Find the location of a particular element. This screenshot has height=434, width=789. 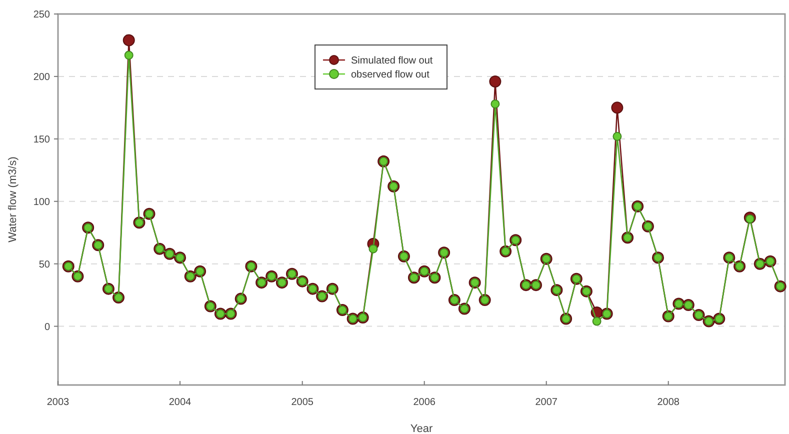

x-tick-label: 2008 is located at coordinates (668, 402).